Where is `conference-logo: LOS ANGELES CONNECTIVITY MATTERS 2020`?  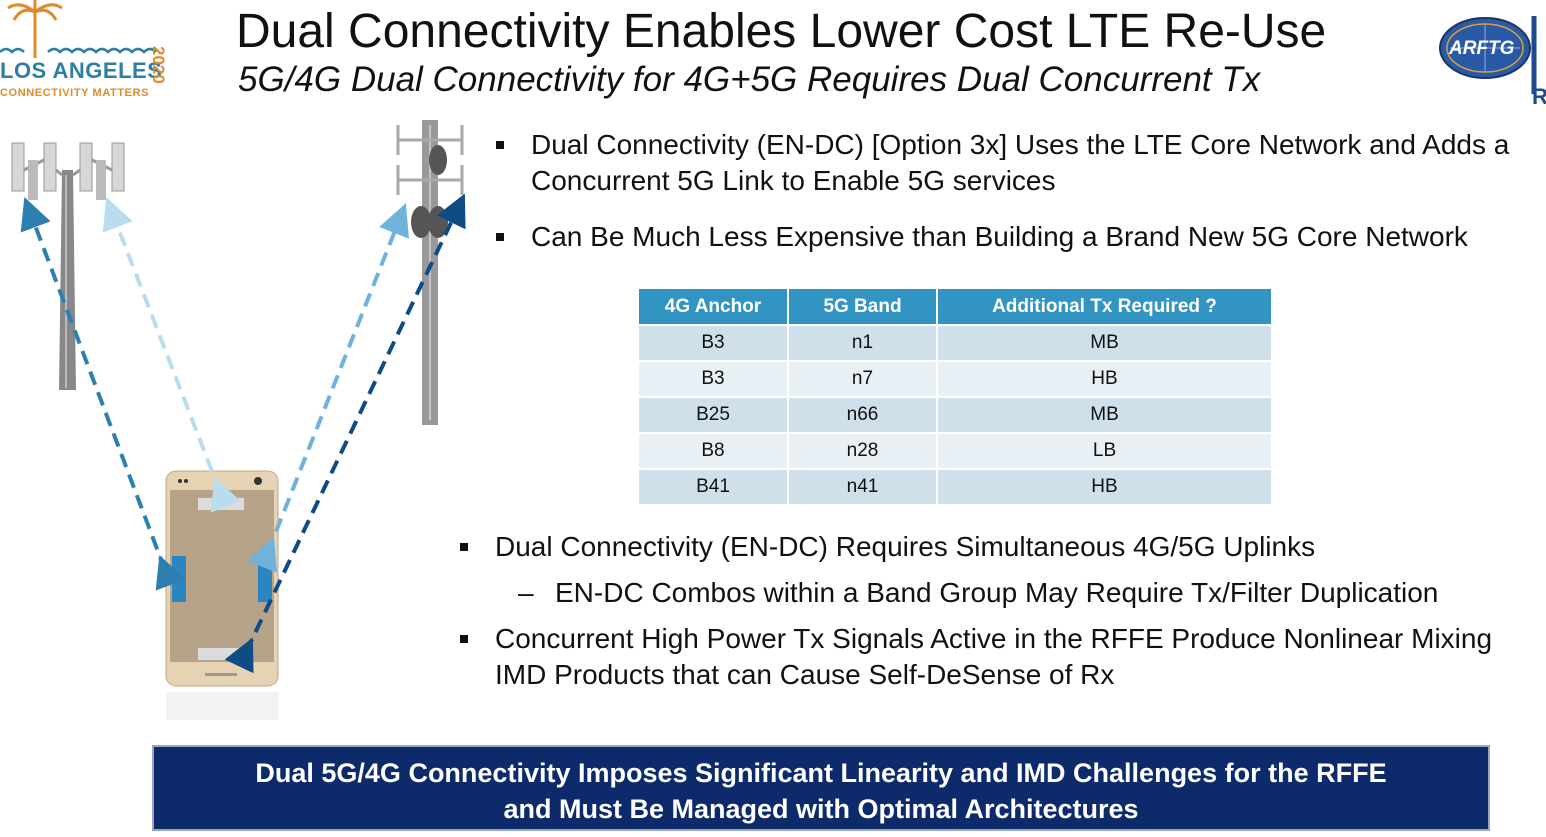 conference-logo: LOS ANGELES CONNECTIVITY MATTERS 2020 is located at coordinates (100, 55).